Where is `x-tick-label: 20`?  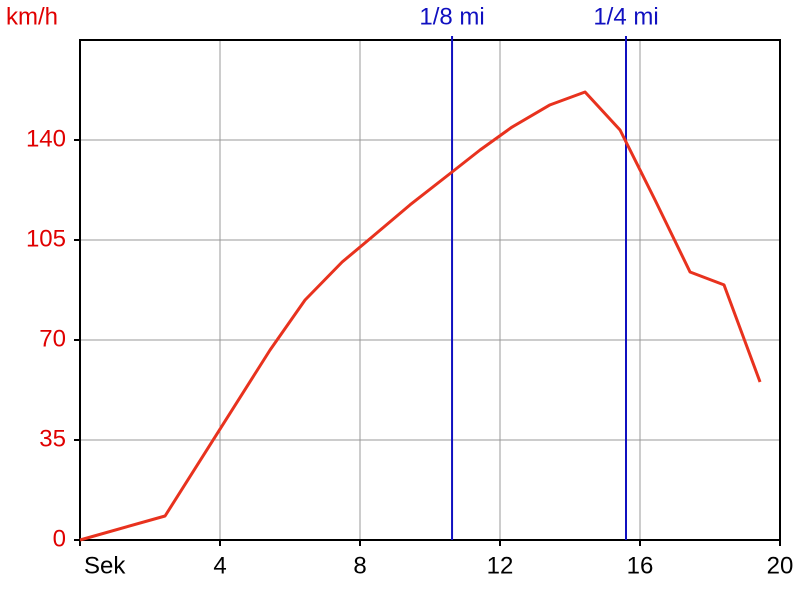 x-tick-label: 20 is located at coordinates (780, 565).